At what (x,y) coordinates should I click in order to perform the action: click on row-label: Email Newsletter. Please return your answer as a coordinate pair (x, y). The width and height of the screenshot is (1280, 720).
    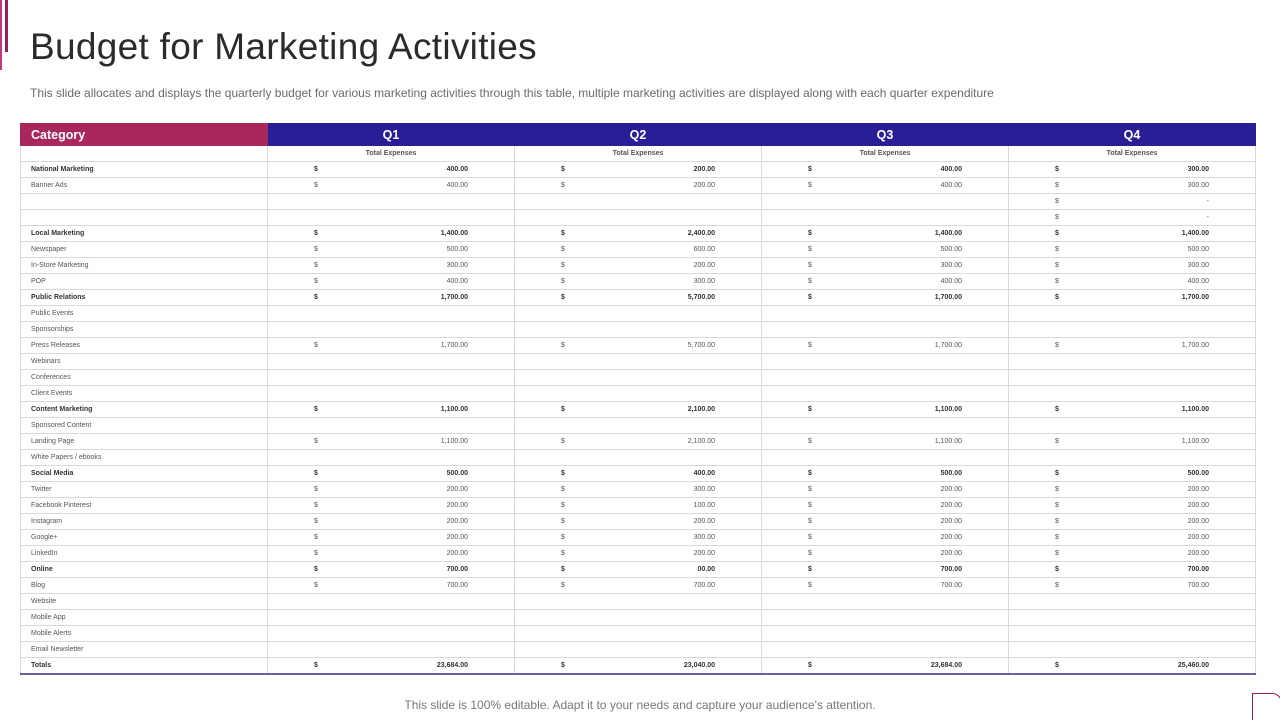
    Looking at the image, I should click on (144, 649).